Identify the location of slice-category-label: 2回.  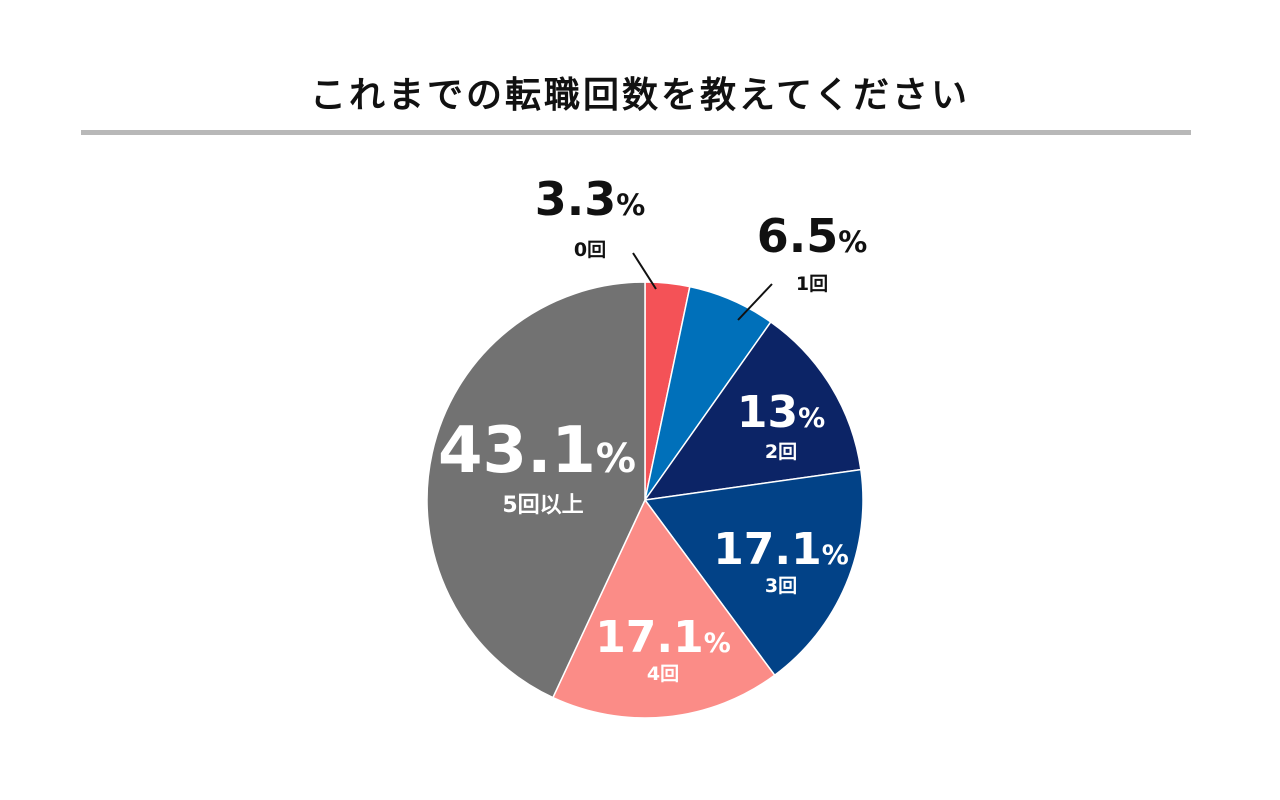
(781, 452).